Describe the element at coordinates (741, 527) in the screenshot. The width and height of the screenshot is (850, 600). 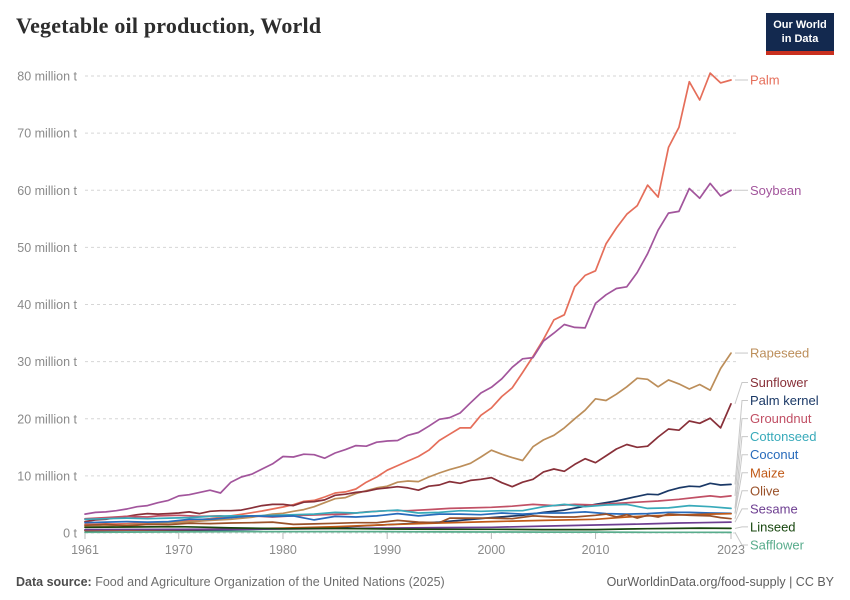
I see `leader-line-linseed` at that location.